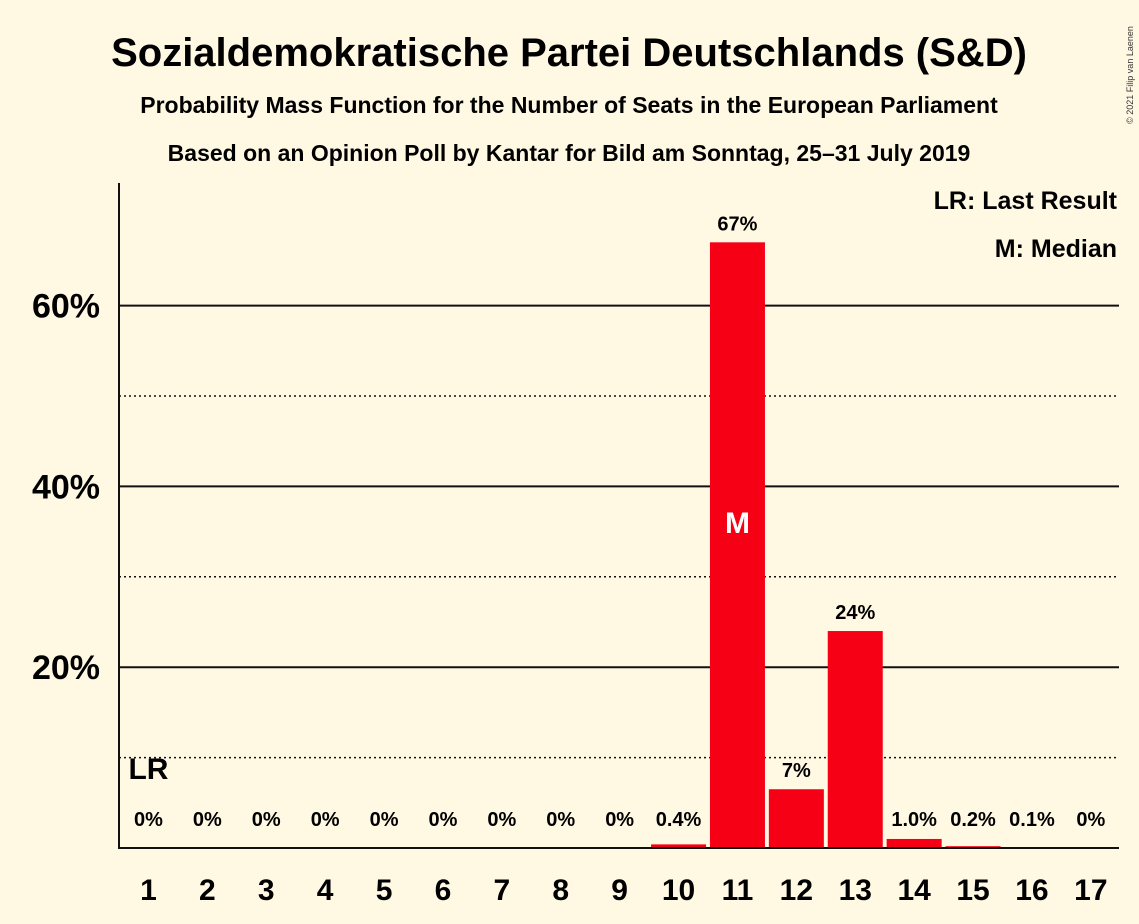 This screenshot has width=1139, height=924. What do you see at coordinates (1026, 201) in the screenshot?
I see `legend-entry: LR: Last Result` at bounding box center [1026, 201].